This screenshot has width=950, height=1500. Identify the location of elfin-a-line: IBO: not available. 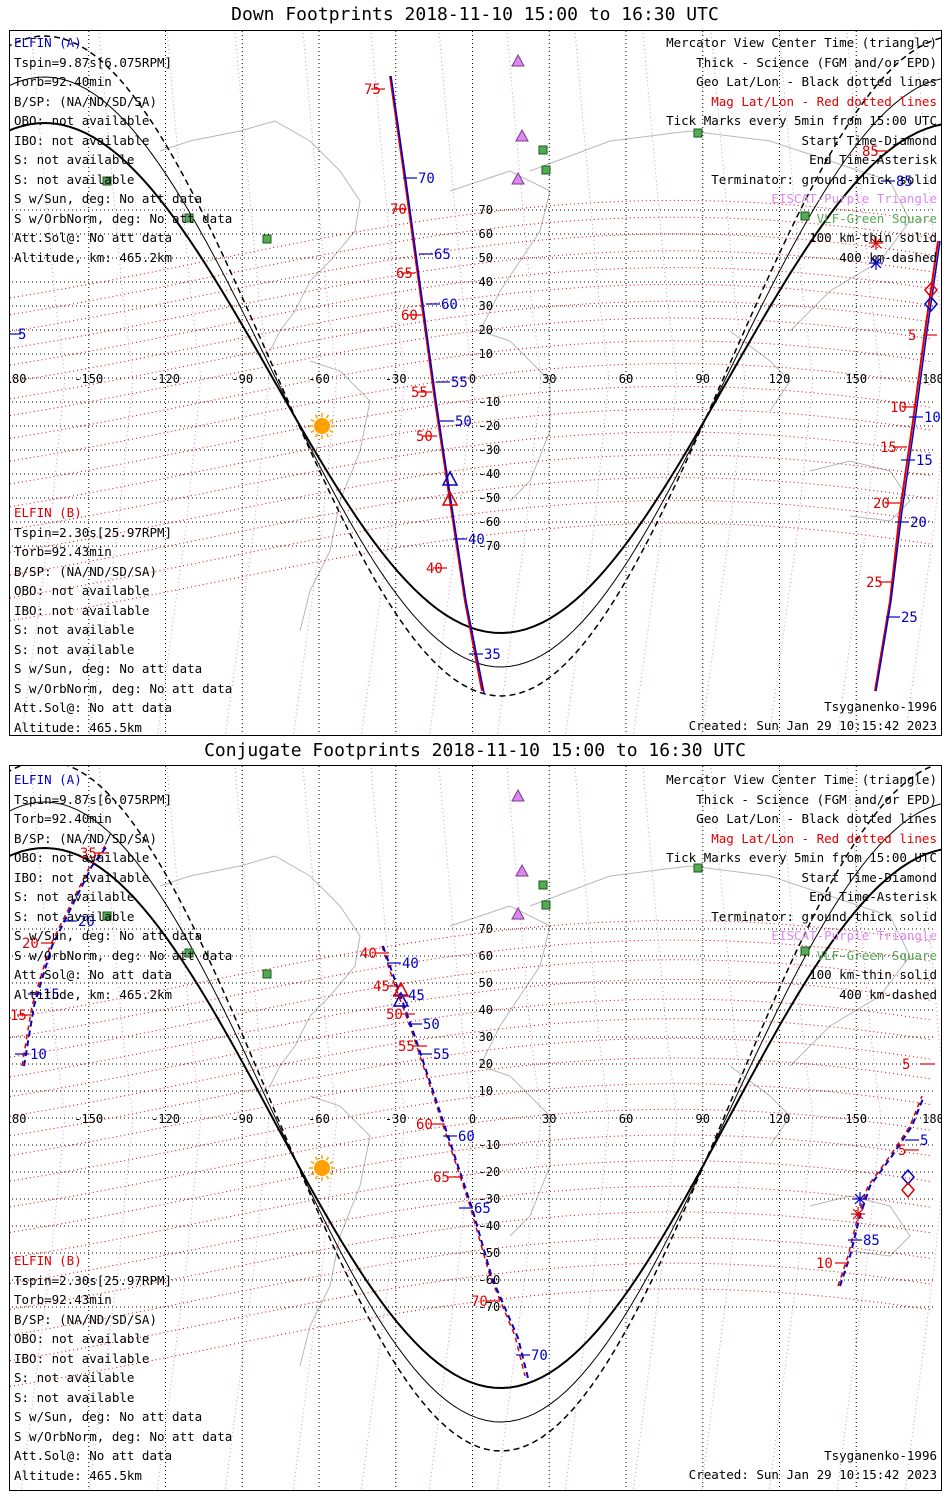
(82, 140).